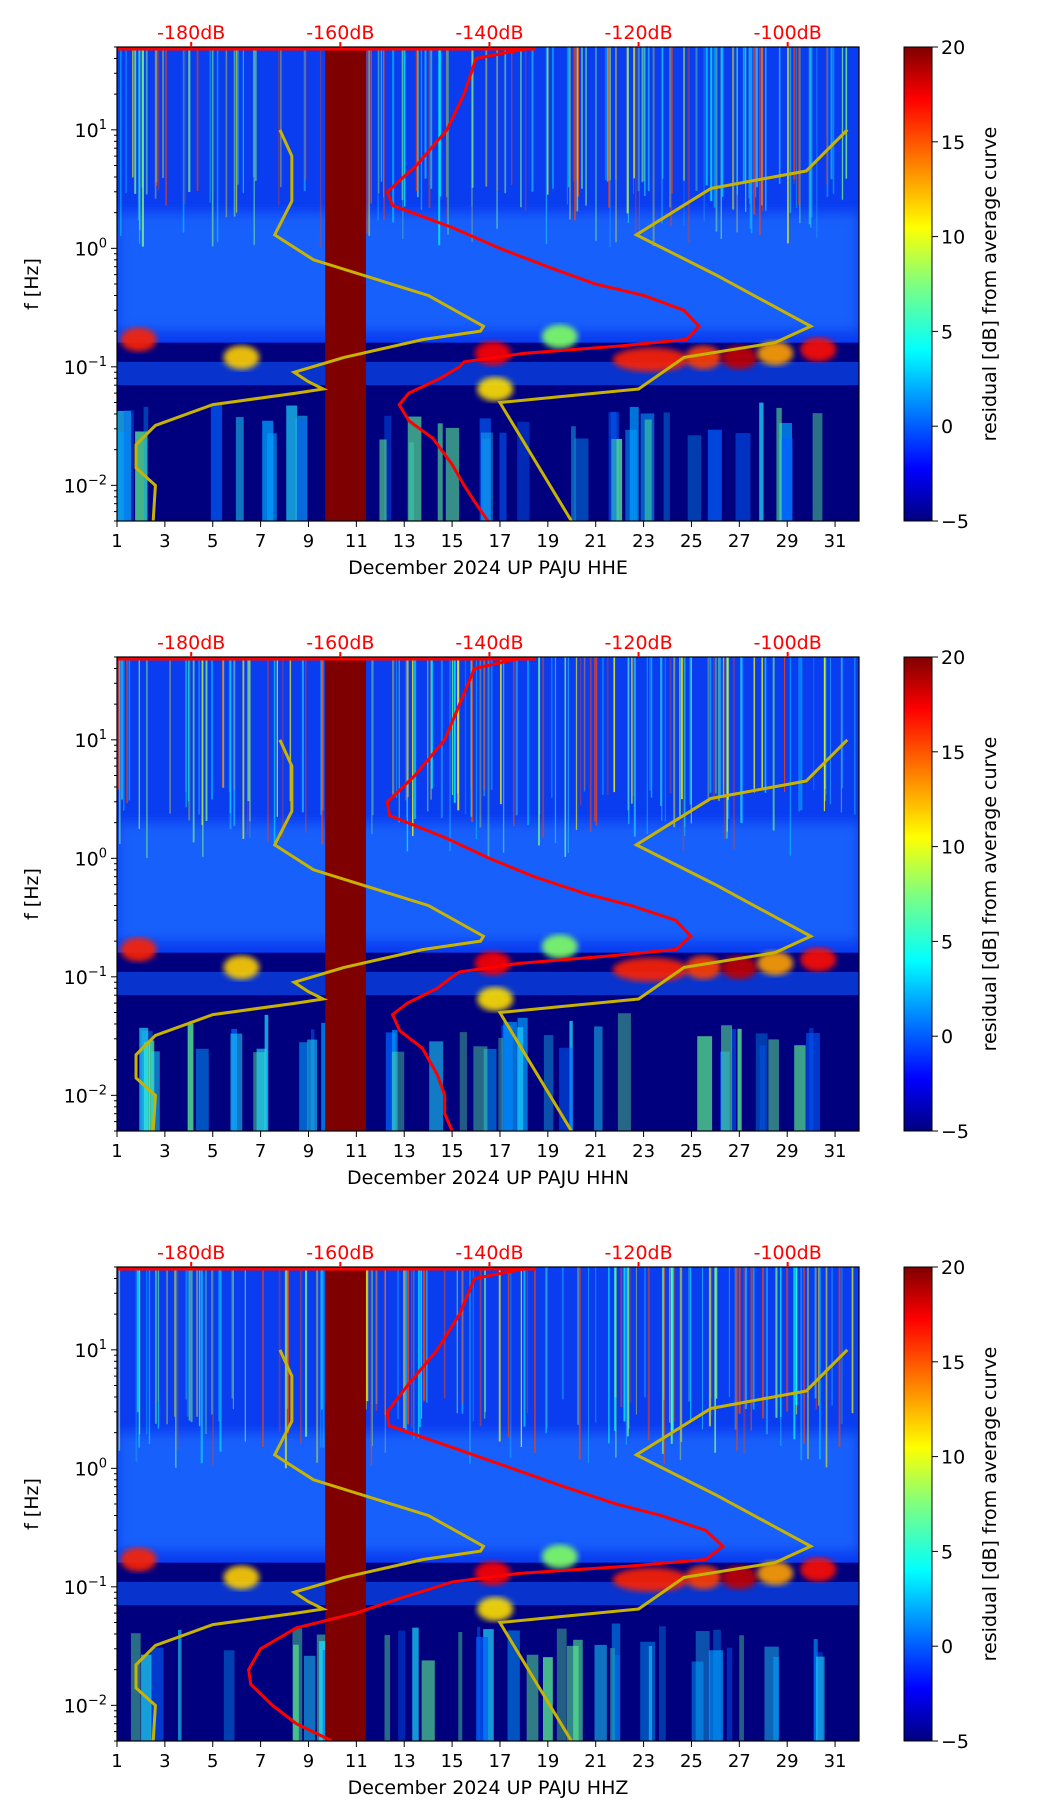  Describe the element at coordinates (953, 1268) in the screenshot. I see `colorbar-tick-label: 20` at that location.